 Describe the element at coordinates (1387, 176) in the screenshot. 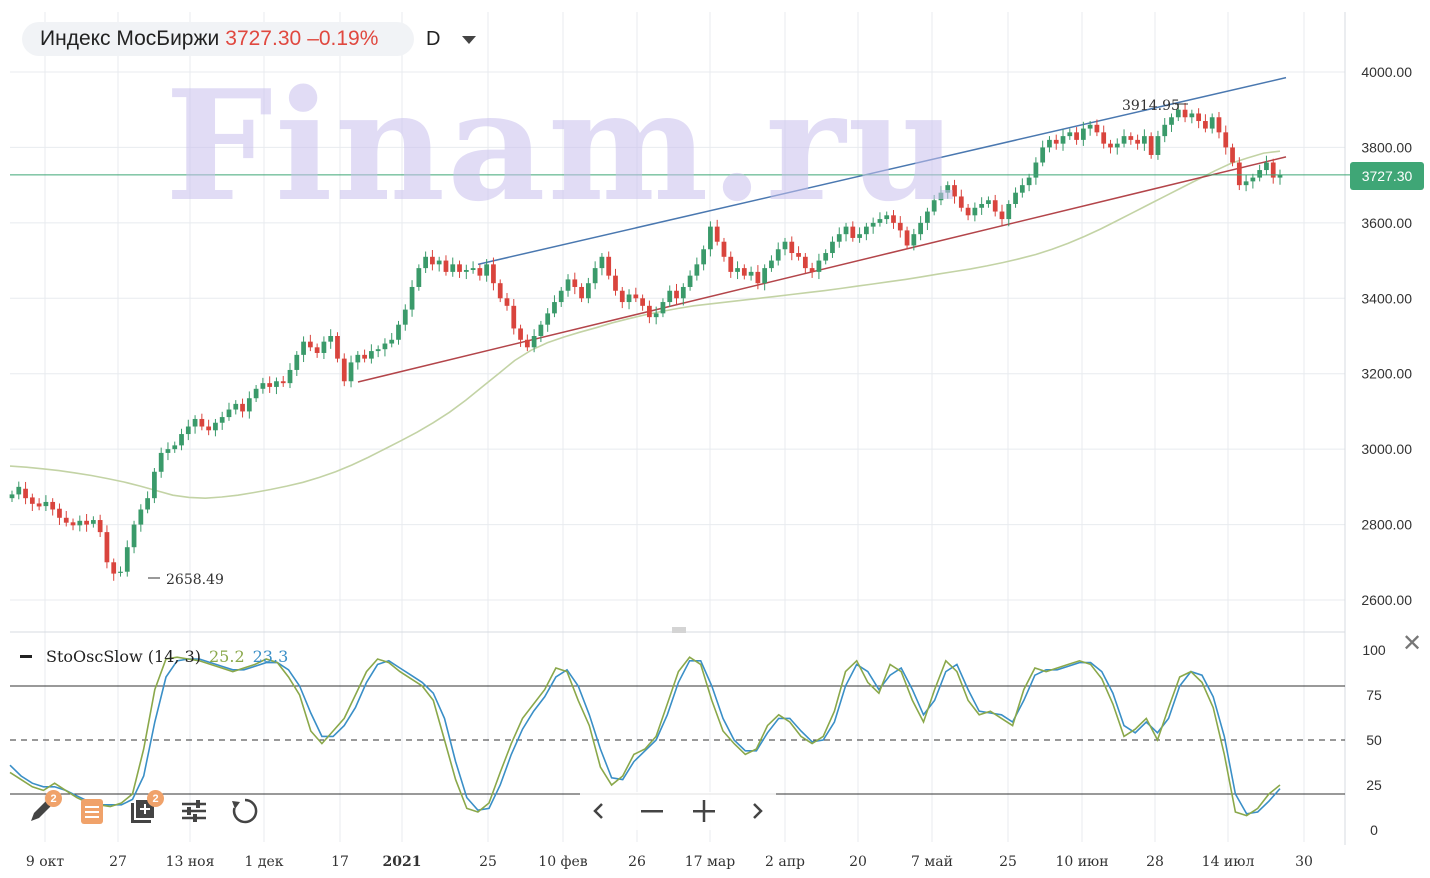

I see `last-price-tag: 3727.30` at that location.